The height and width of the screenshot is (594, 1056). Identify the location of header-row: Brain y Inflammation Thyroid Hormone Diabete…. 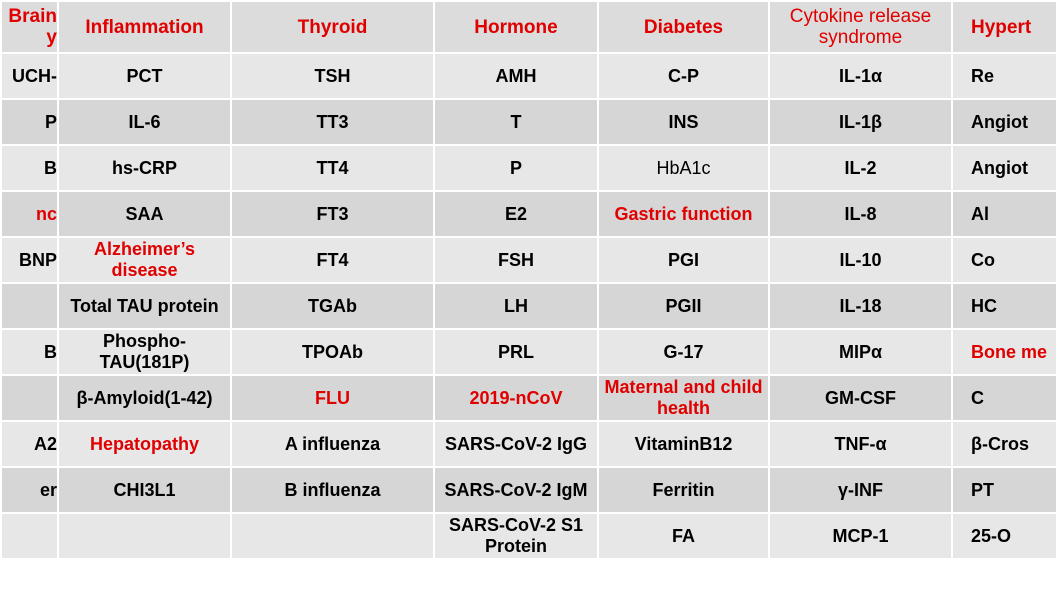
(528, 27).